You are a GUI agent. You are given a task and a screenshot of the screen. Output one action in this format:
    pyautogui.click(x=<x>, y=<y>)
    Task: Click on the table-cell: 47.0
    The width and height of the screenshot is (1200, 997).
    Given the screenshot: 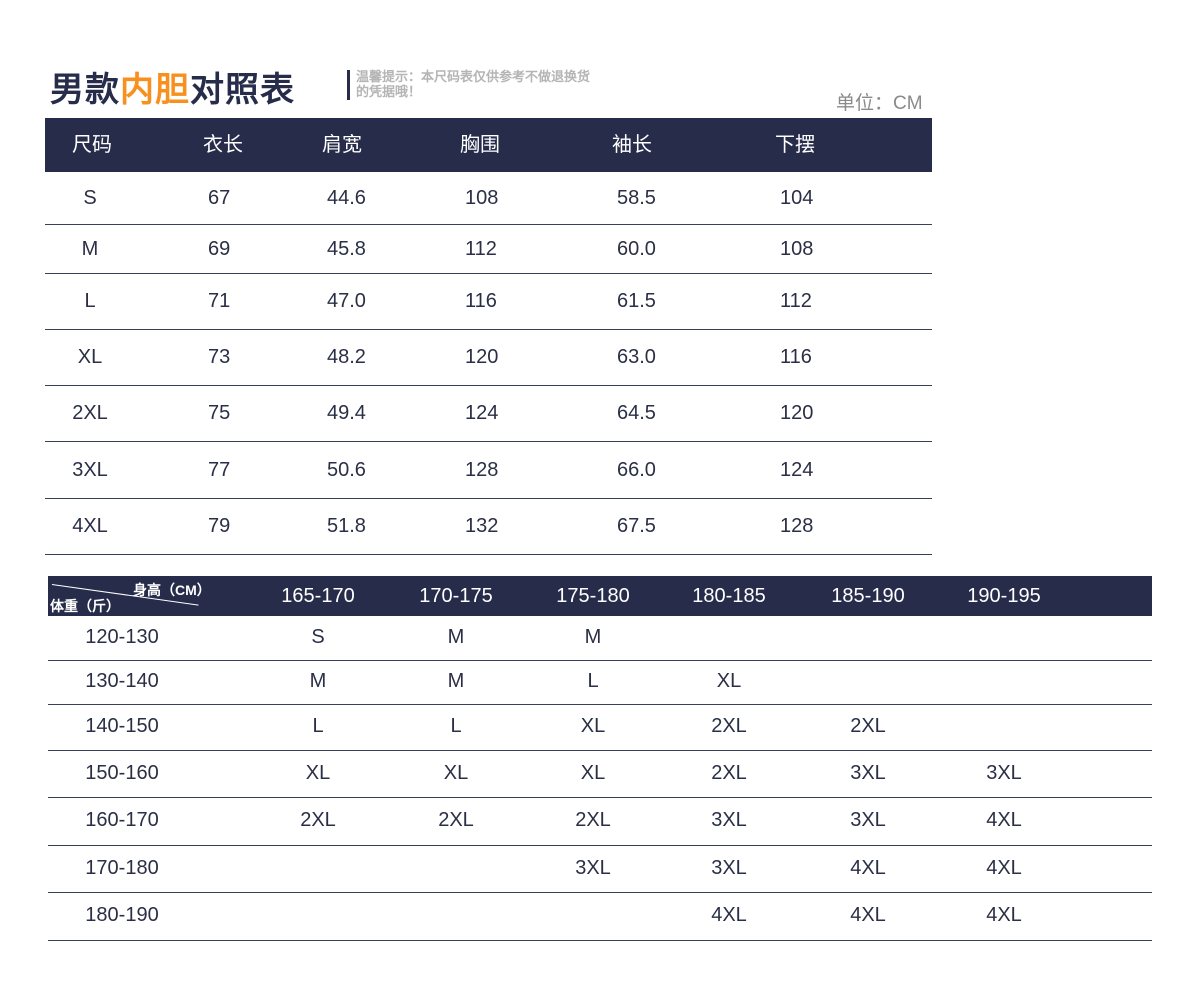 What is the action you would take?
    pyautogui.click(x=346, y=301)
    